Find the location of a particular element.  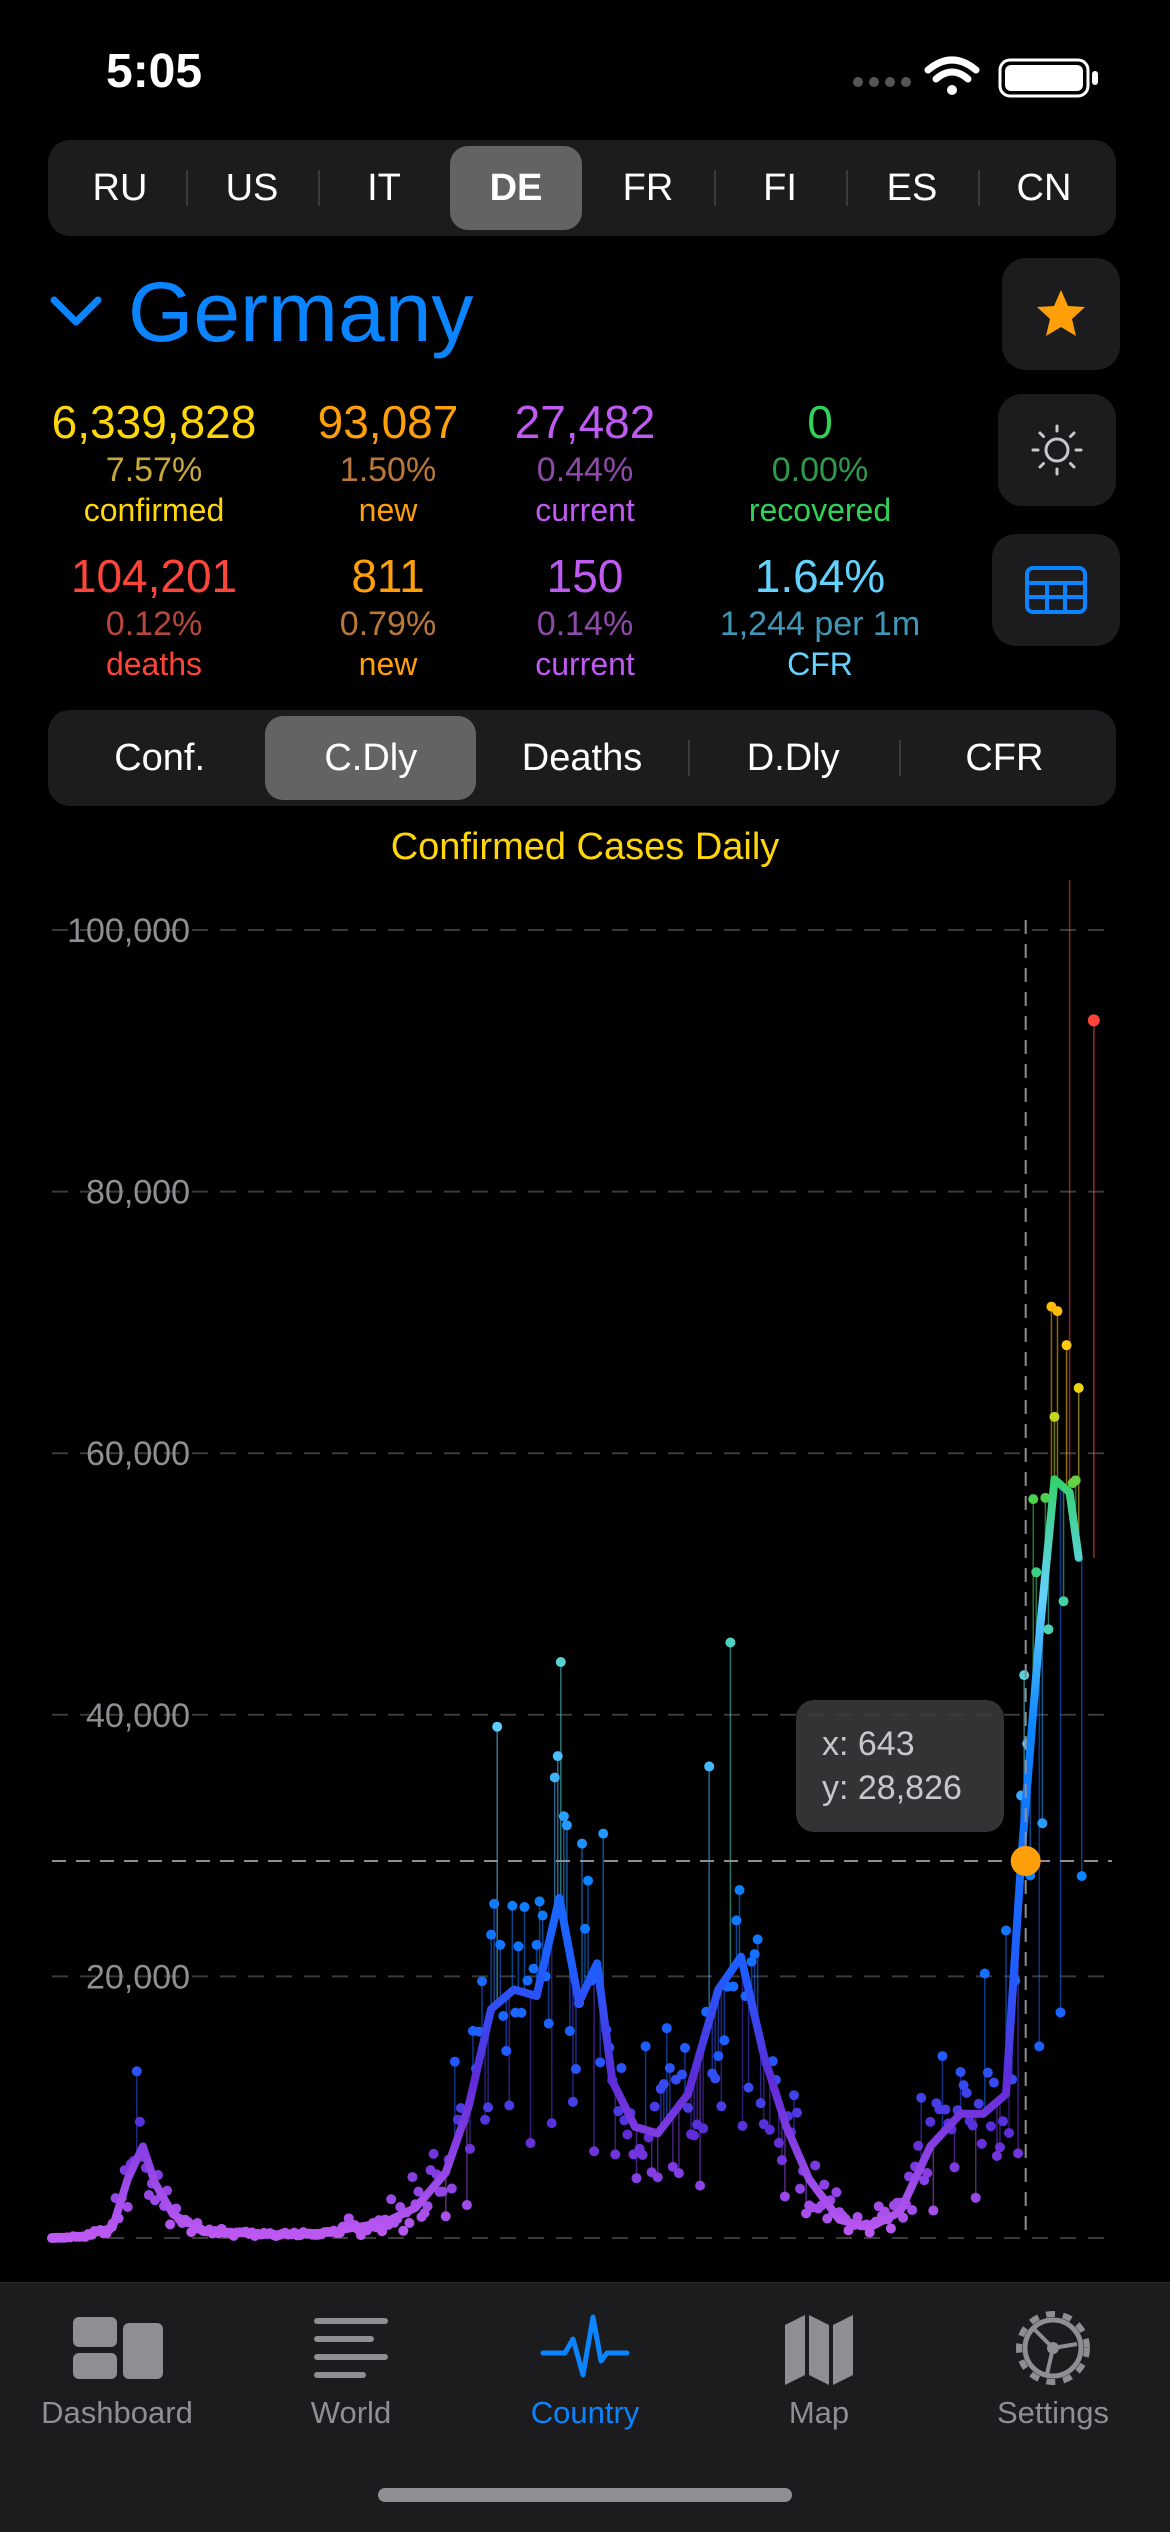

stat-label: confirmed is located at coordinates (154, 510).